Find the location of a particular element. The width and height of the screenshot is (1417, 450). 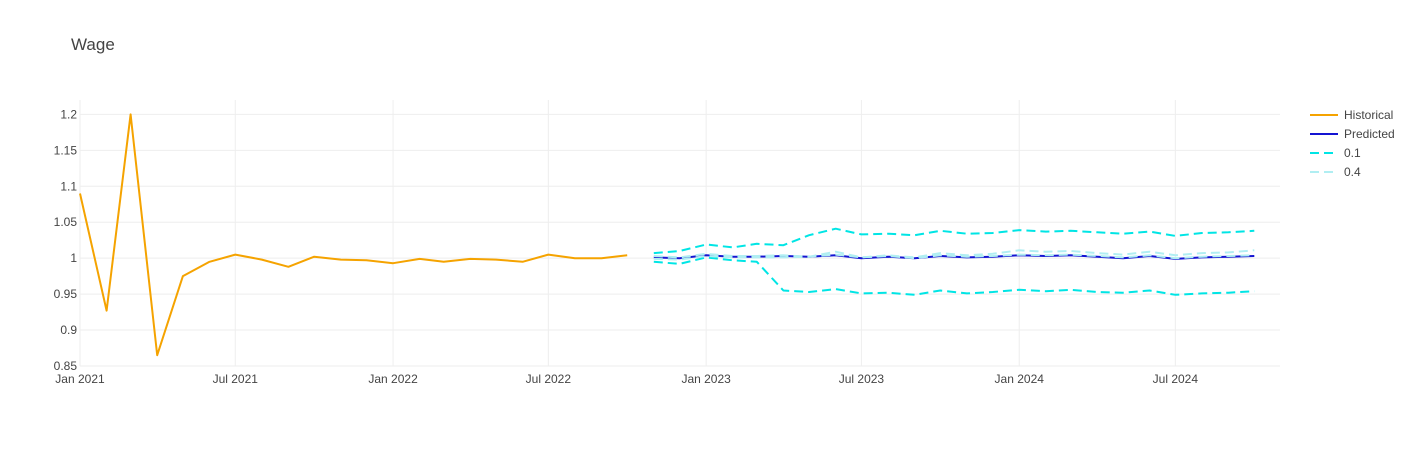

legend-item: 0.1 is located at coordinates (1335, 153).